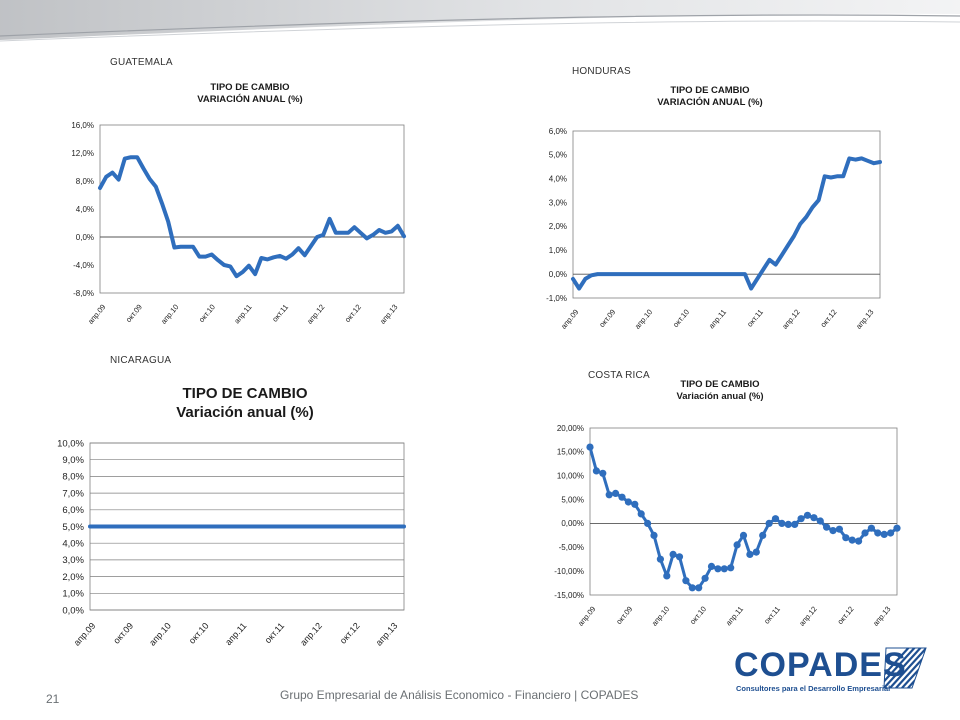  Describe the element at coordinates (245, 412) in the screenshot. I see `panel-nicaragua-title-line2: Variación anual (%)` at that location.